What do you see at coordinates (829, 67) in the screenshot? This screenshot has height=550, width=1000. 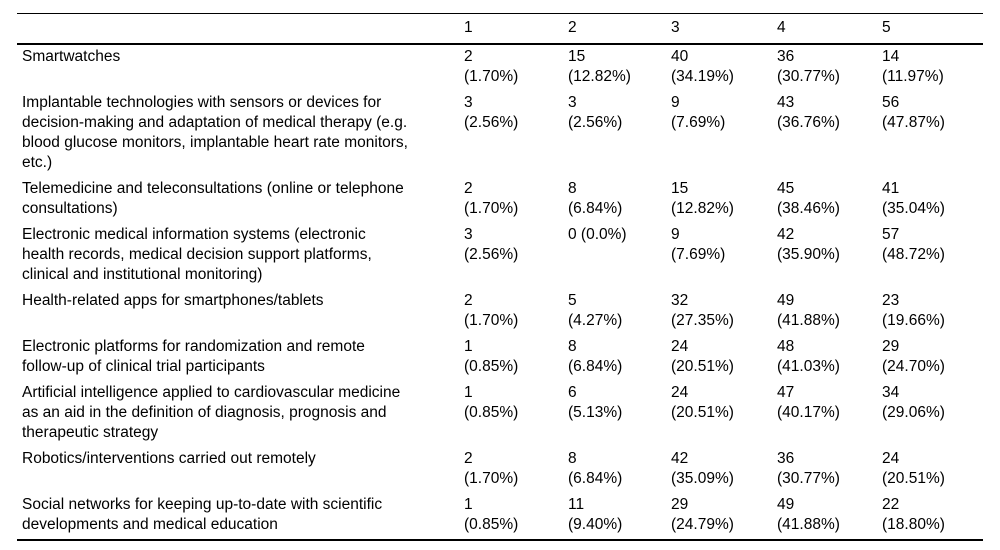 I see `table-cell: 36 (30.77%)` at bounding box center [829, 67].